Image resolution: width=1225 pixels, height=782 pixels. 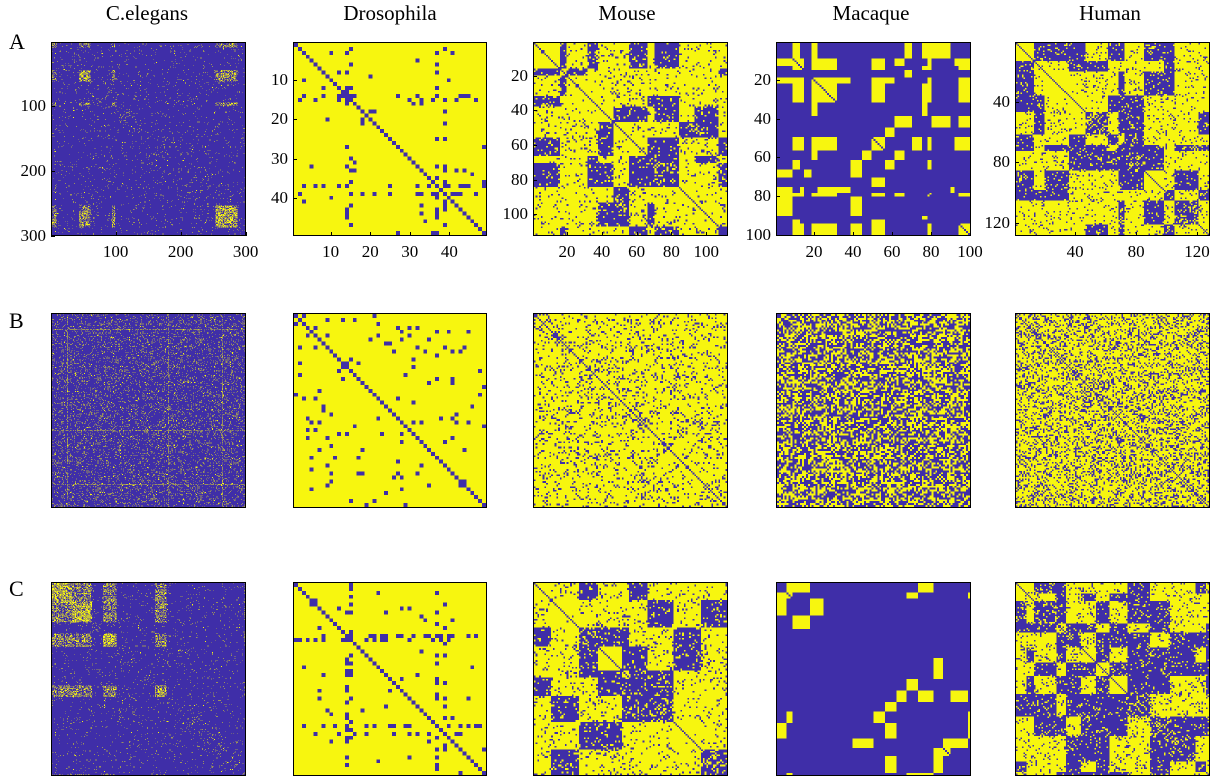 I want to click on row-label-c: C, so click(x=16, y=588).